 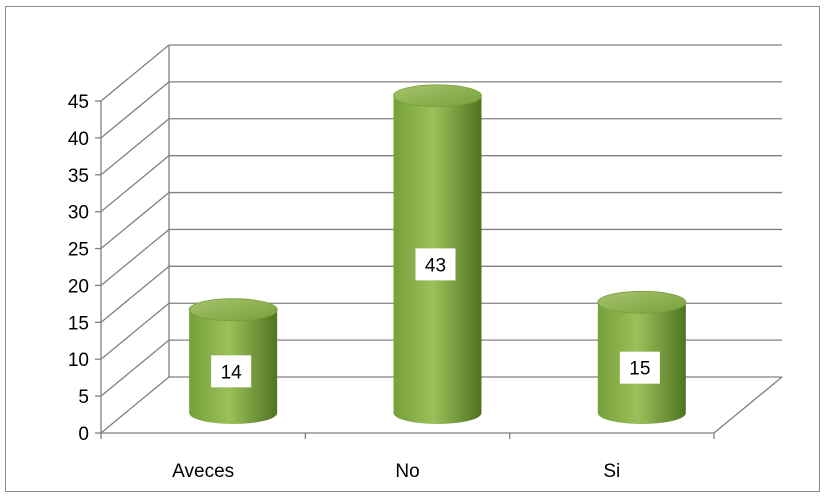 I want to click on y-tick-label: 20, so click(x=78, y=286).